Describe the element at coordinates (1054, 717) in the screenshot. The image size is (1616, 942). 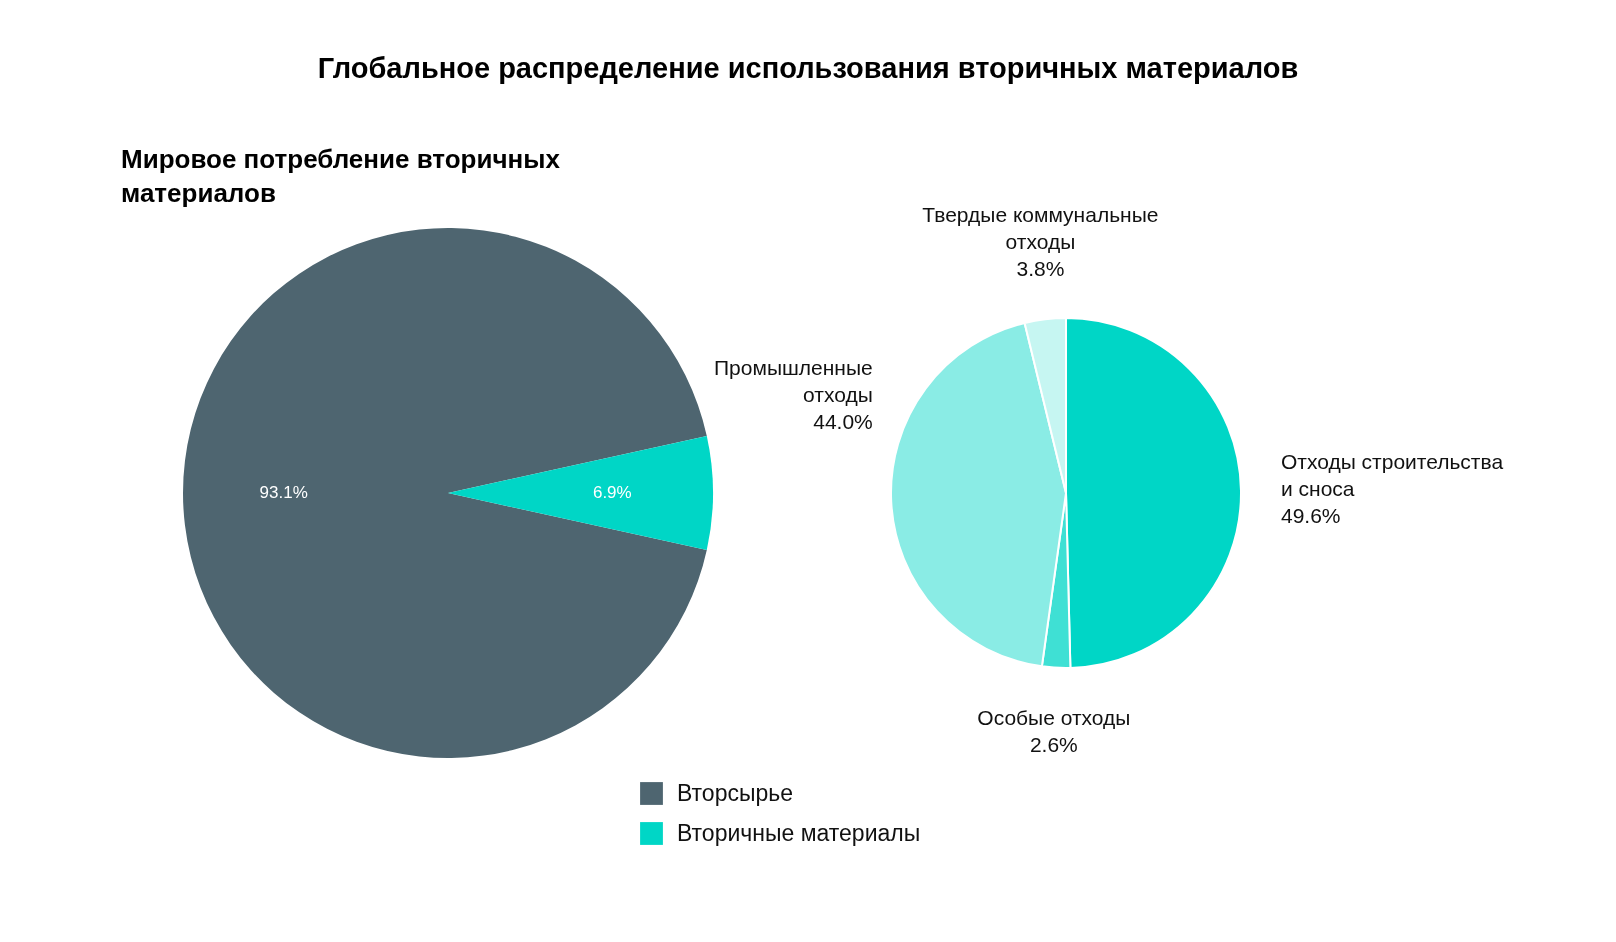
I see `slice-label: Особые отходы` at that location.